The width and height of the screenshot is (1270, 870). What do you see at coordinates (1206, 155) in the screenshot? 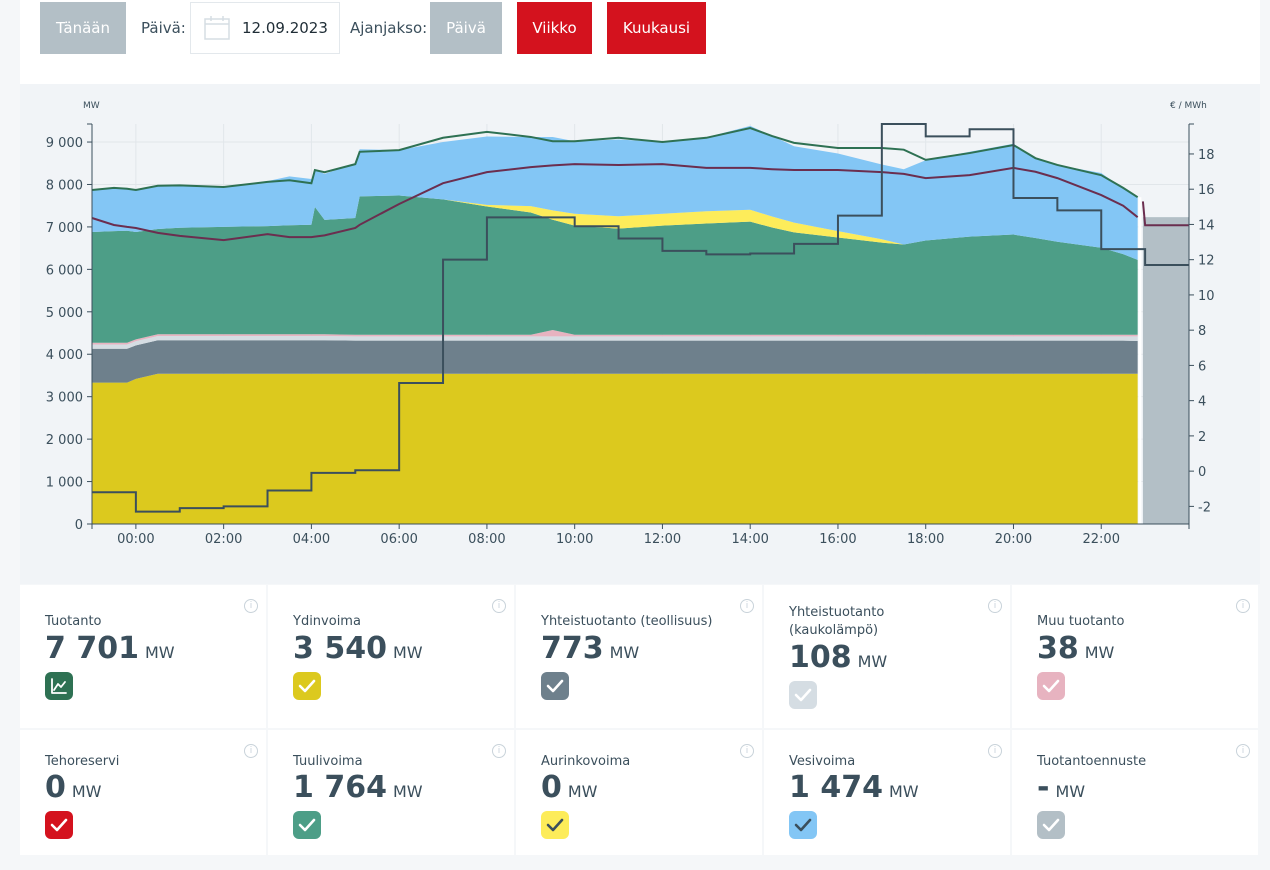
I see `y2-tick-label: 18` at bounding box center [1206, 155].